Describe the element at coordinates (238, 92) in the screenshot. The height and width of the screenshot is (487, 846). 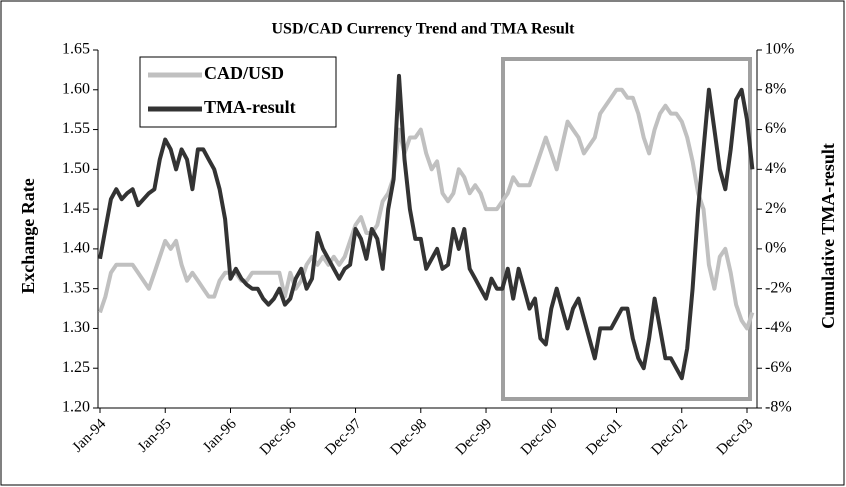
I see `legend-box` at that location.